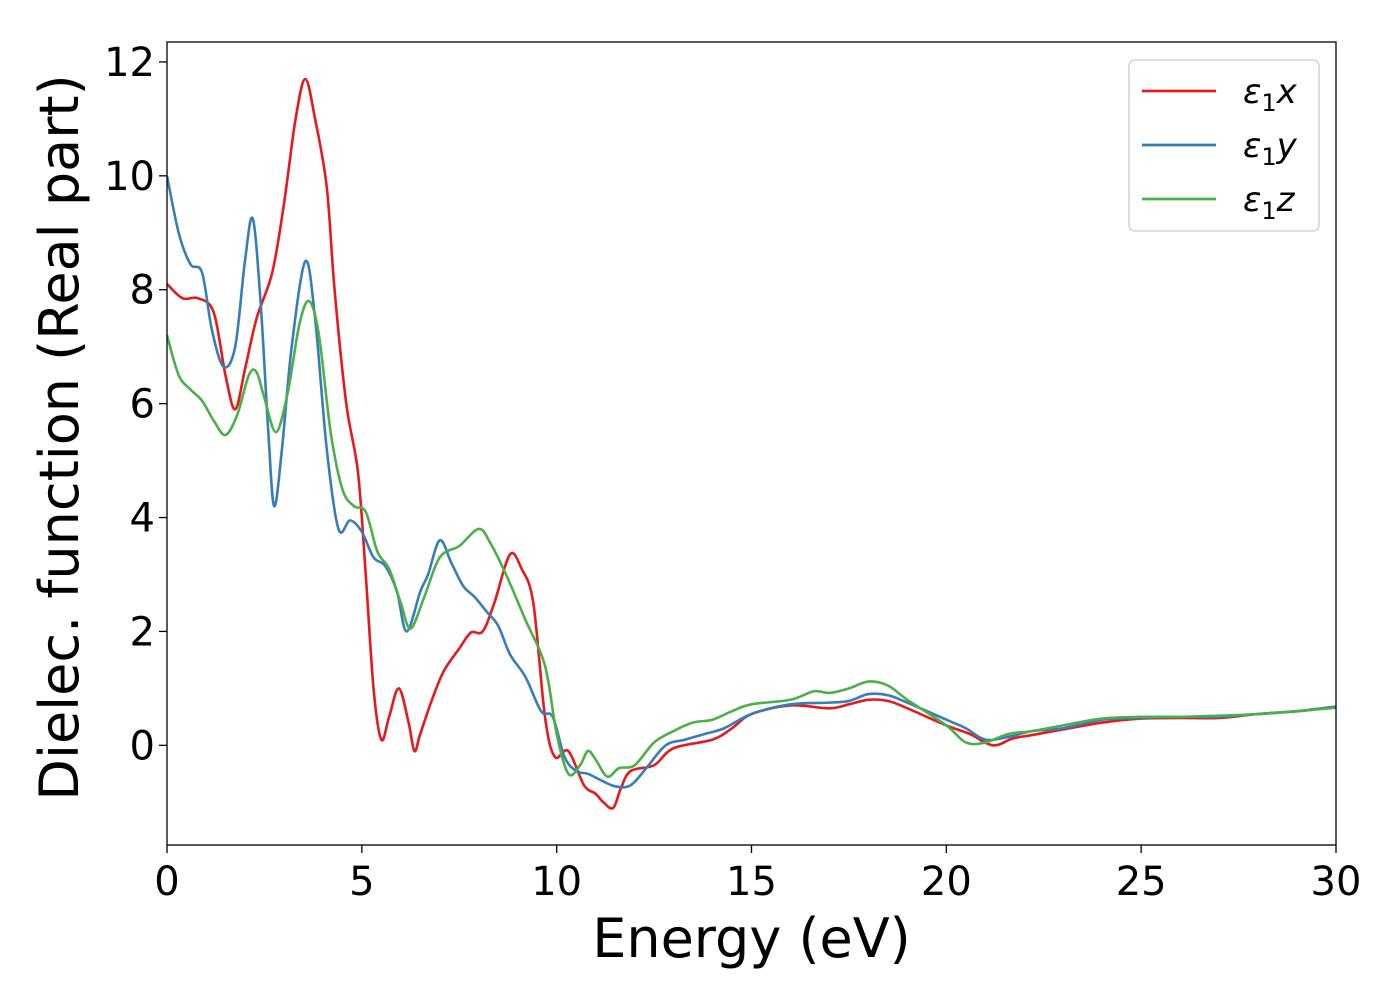 Image resolution: width=1400 pixels, height=1000 pixels. Describe the element at coordinates (751, 882) in the screenshot. I see `x-tick-label: 15` at that location.